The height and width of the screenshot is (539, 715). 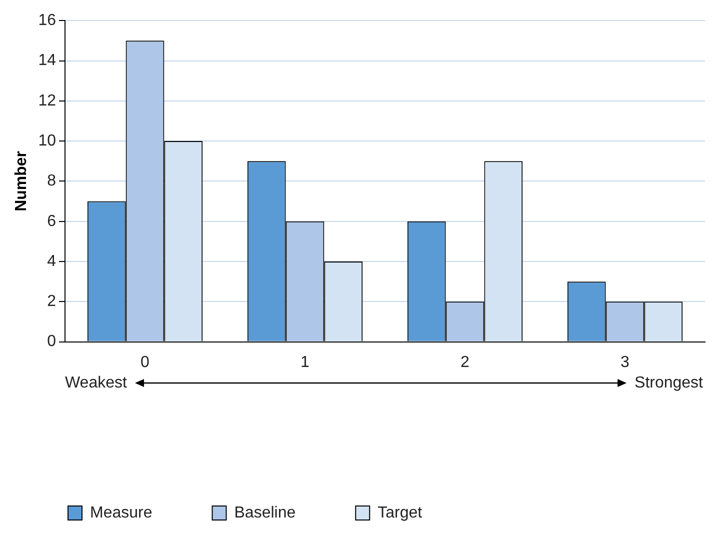 I want to click on text: Weakest, so click(x=96, y=383).